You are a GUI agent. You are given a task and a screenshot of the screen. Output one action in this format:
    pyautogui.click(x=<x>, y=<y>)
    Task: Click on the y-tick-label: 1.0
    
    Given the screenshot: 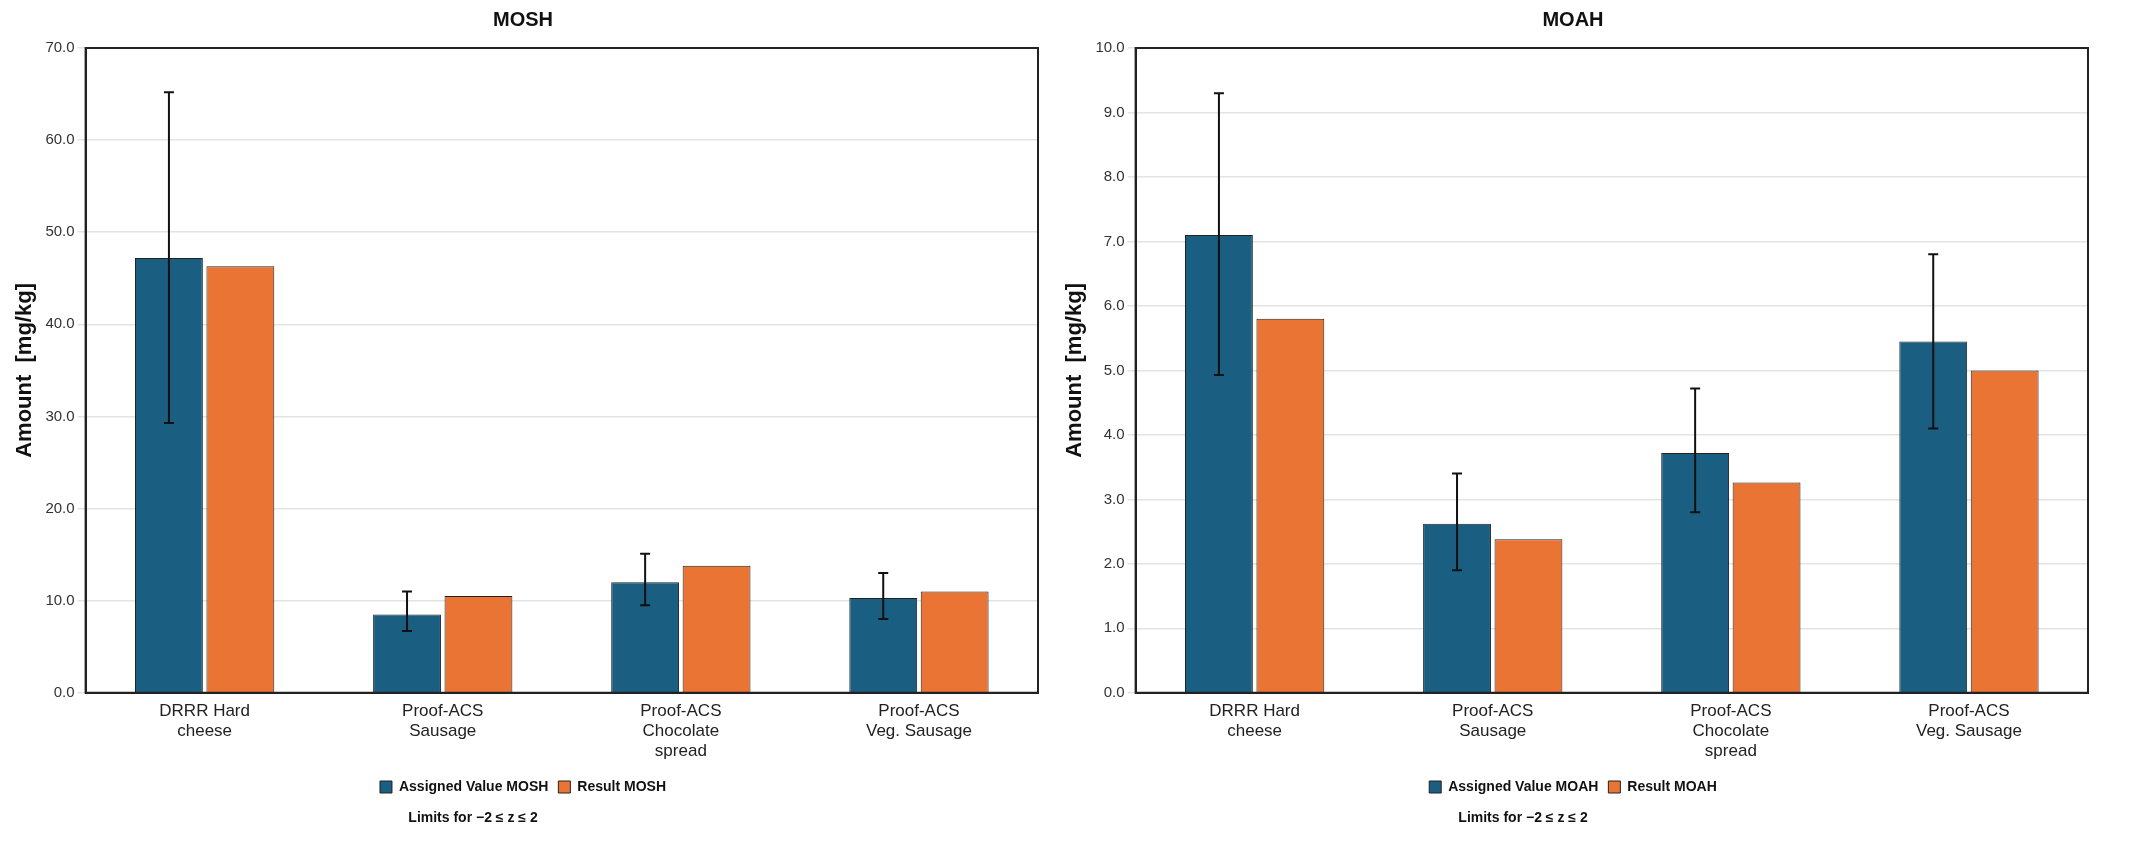 What is the action you would take?
    pyautogui.click(x=1114, y=627)
    